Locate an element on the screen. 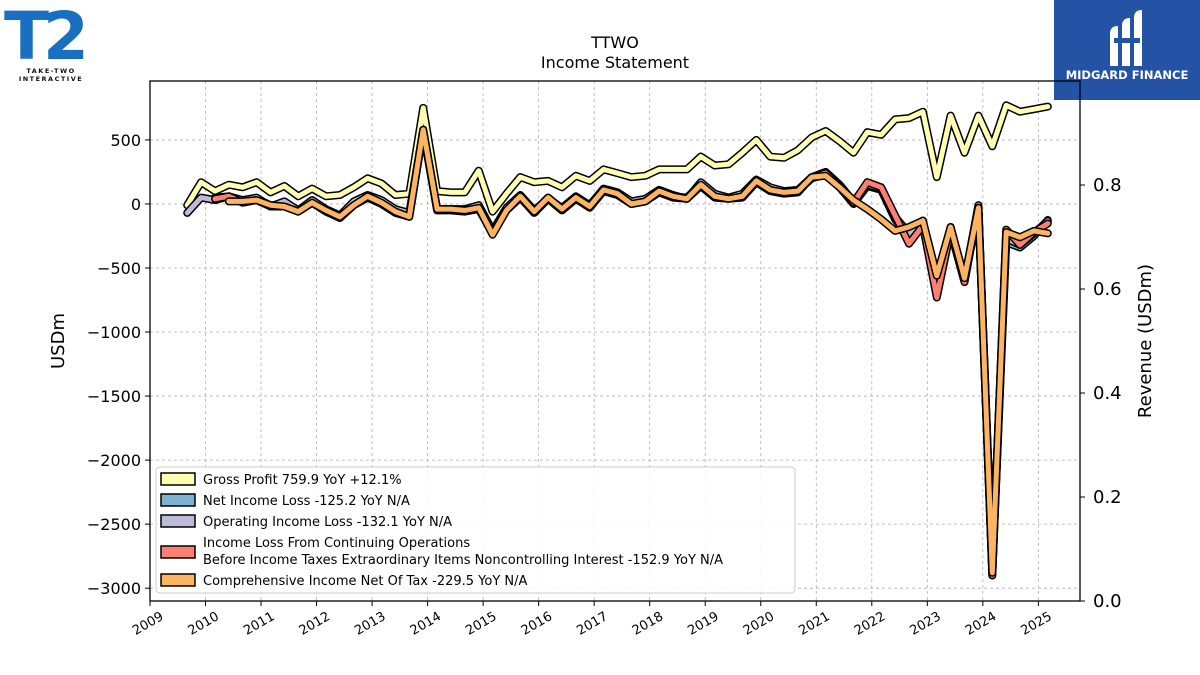 The height and width of the screenshot is (675, 1200). x-tick-label: 2014 is located at coordinates (426, 624).